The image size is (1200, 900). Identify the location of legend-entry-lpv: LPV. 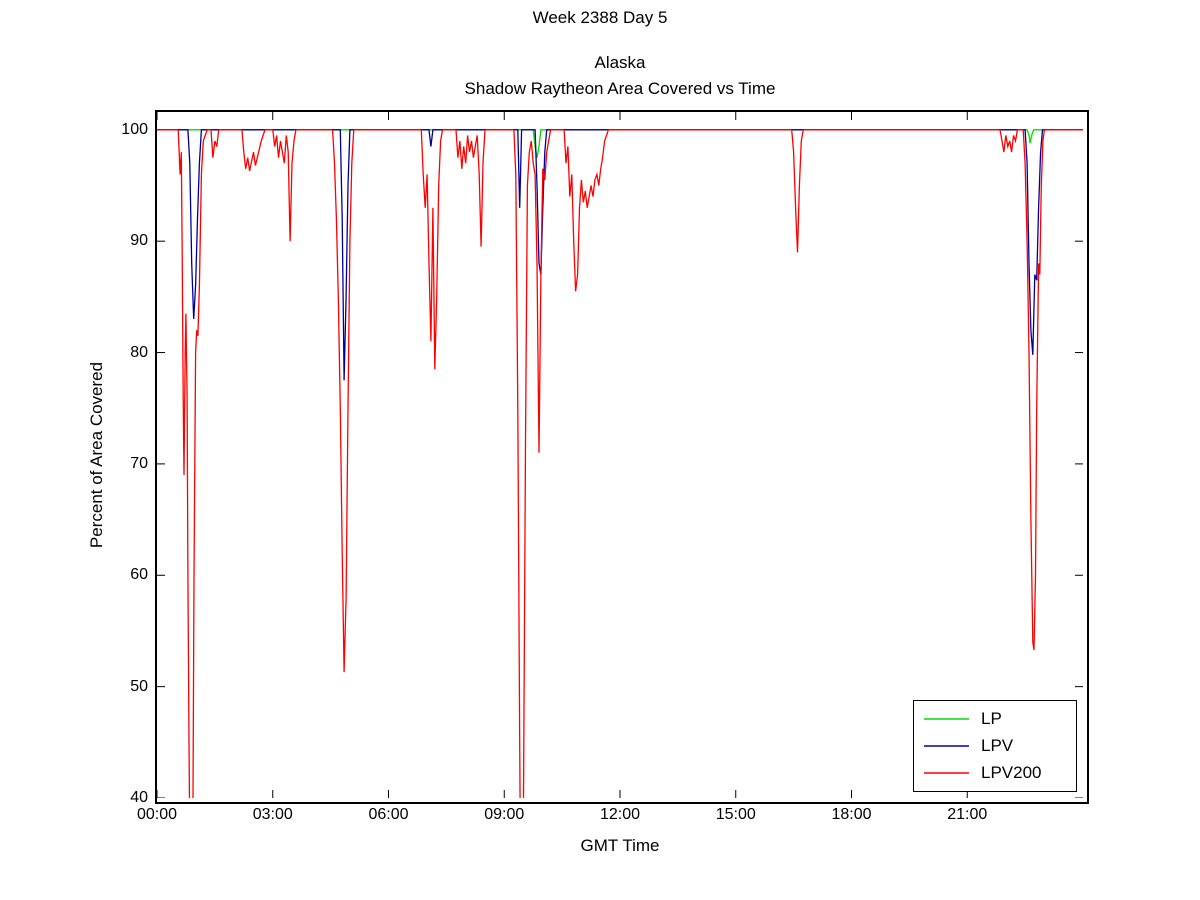
(995, 746).